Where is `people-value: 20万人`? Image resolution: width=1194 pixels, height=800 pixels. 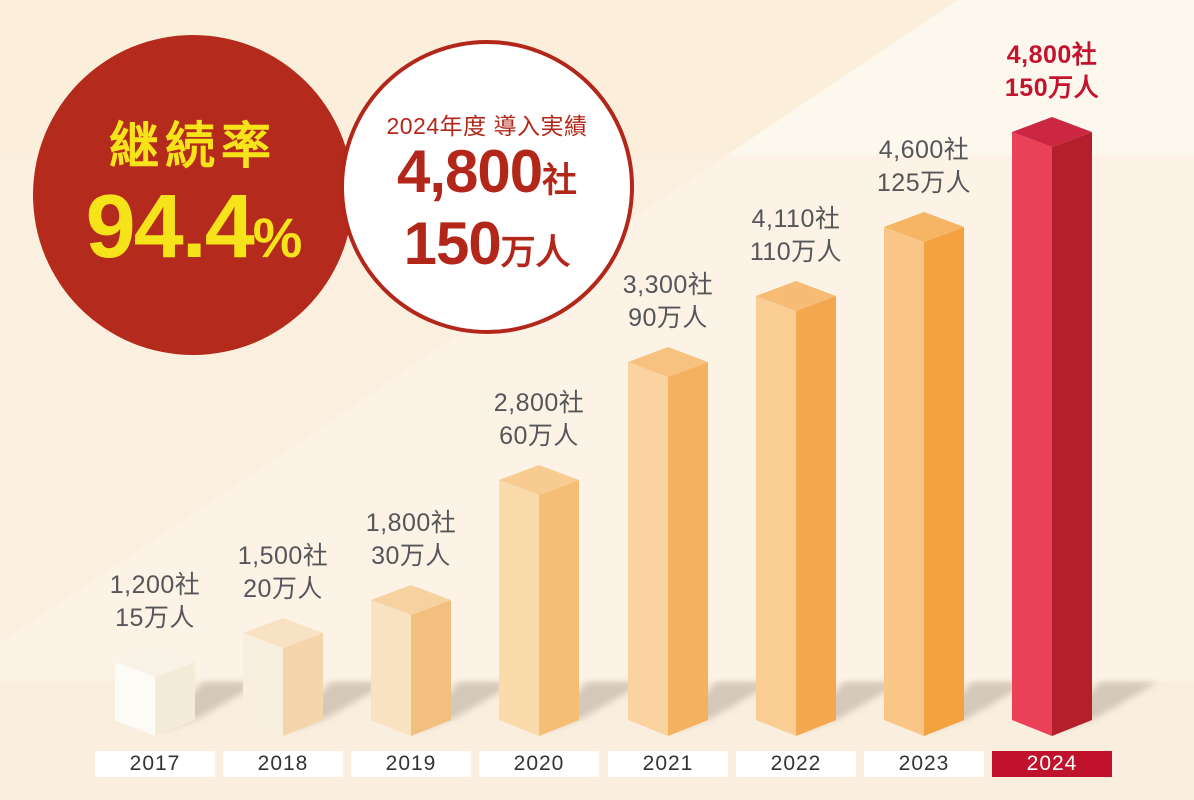 people-value: 20万人 is located at coordinates (283, 589).